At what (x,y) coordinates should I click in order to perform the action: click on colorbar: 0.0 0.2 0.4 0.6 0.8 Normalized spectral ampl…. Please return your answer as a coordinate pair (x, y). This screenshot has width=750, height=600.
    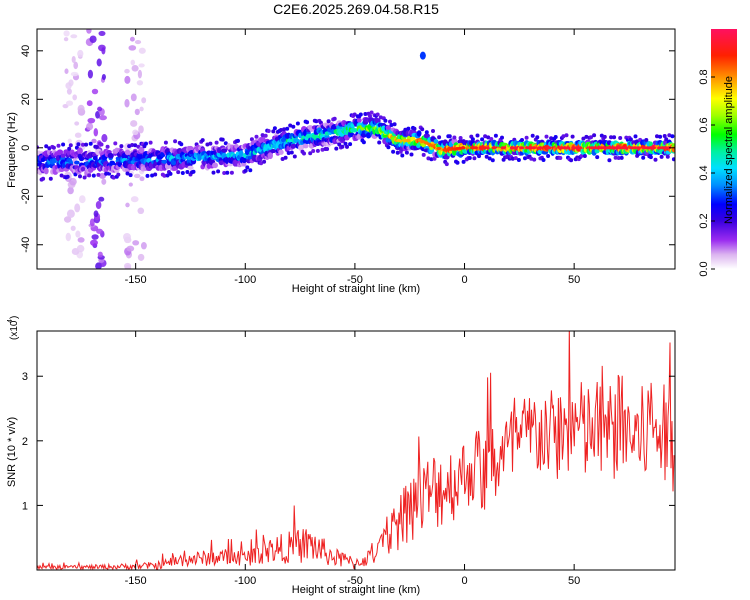
    Looking at the image, I should click on (717, 153).